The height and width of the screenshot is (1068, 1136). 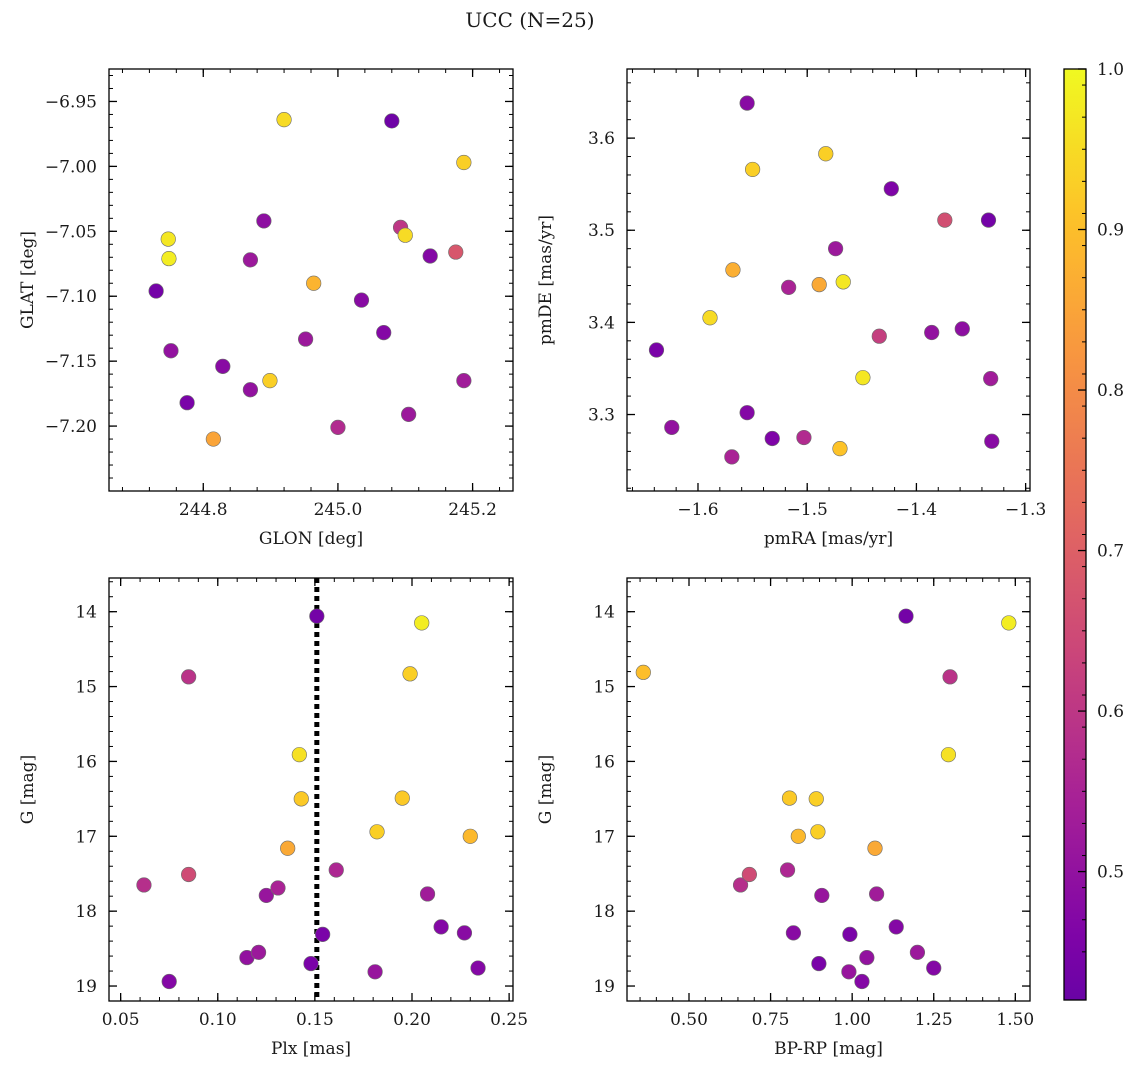 I want to click on y-tick-label: −7.05, so click(x=71, y=232).